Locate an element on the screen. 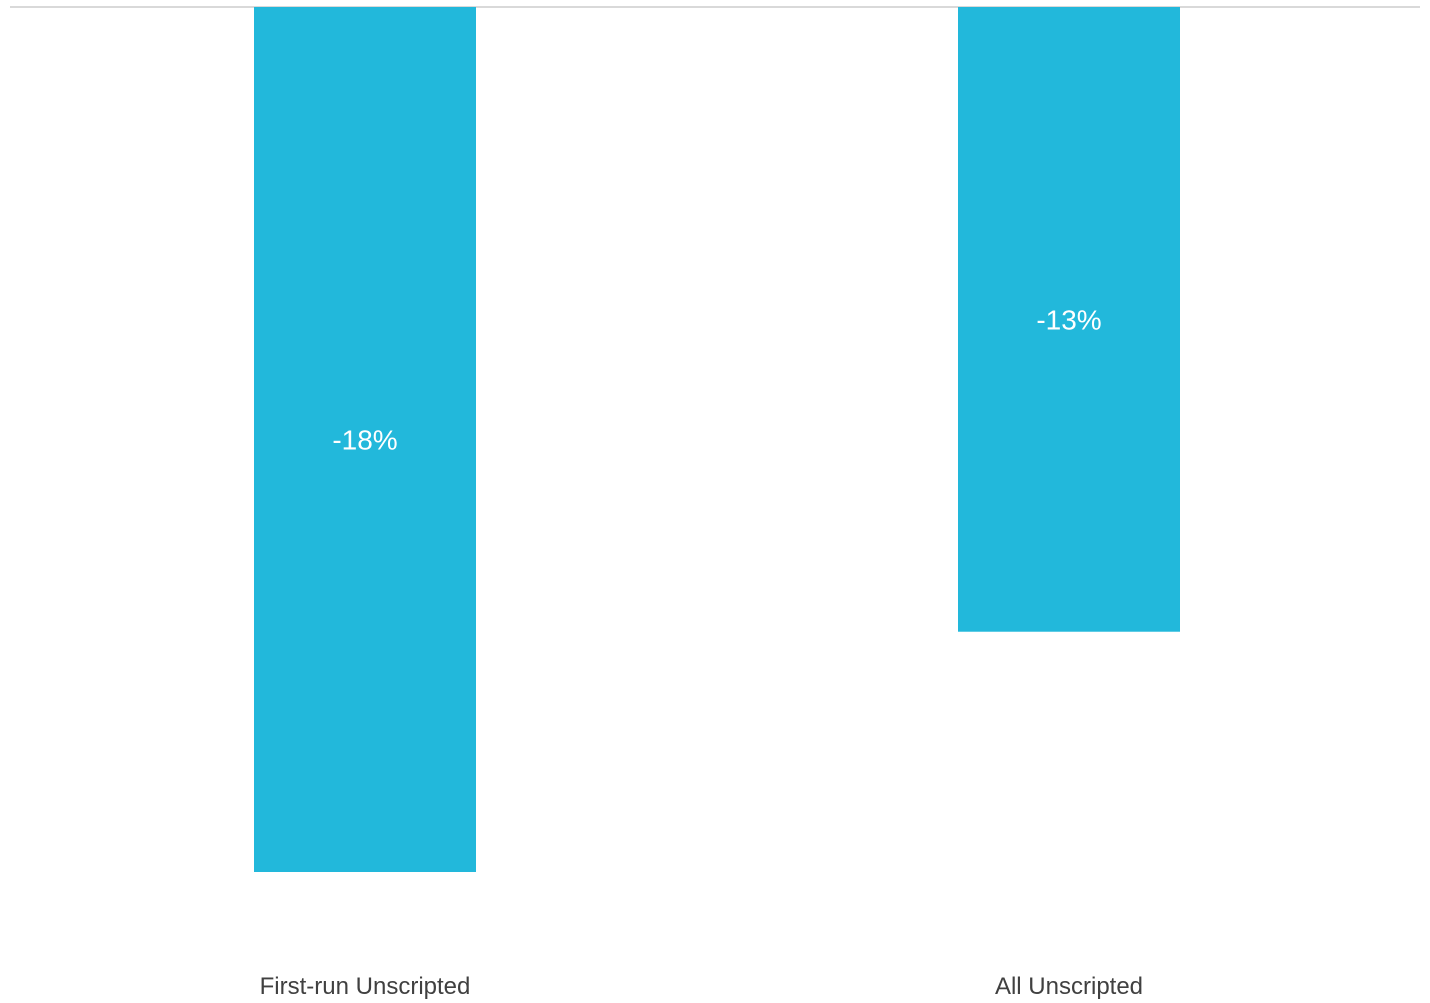 Image resolution: width=1430 pixels, height=1003 pixels. category-label-1: First-run Unscripted is located at coordinates (365, 986).